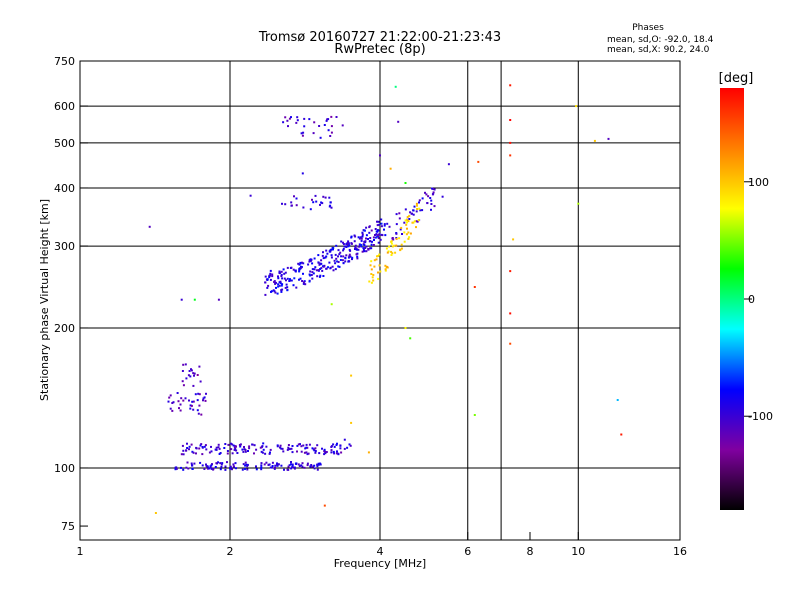 Image resolution: width=800 pixels, height=600 pixels. What do you see at coordinates (64, 188) in the screenshot?
I see `y-tick-label: 400` at bounding box center [64, 188].